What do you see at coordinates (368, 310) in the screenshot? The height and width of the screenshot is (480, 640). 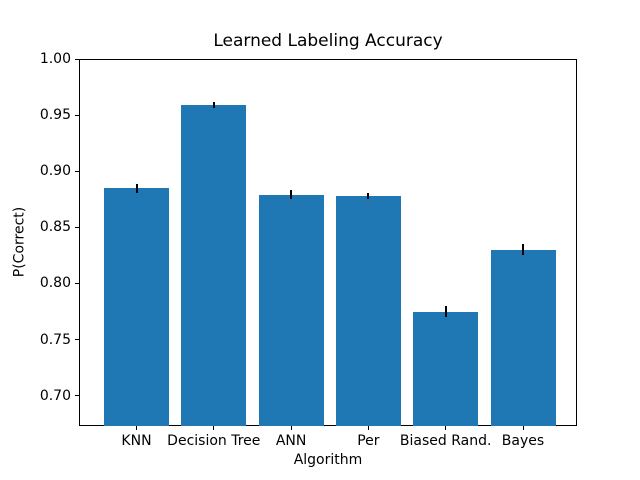 I see `bar-per` at bounding box center [368, 310].